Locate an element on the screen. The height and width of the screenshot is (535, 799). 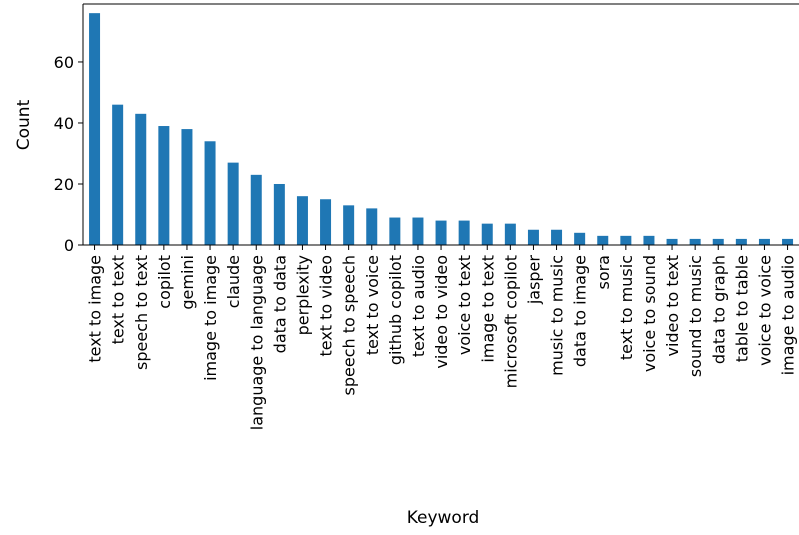
x-tick-label: github copilot is located at coordinates (395, 310).